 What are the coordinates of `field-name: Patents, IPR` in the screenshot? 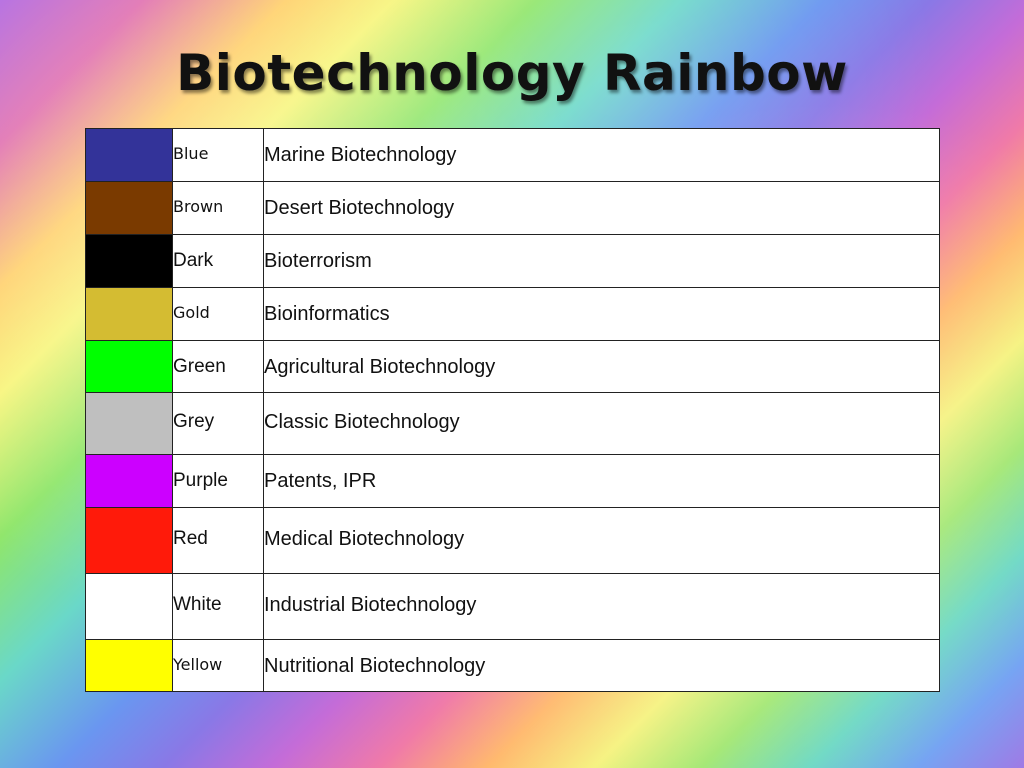 It's located at (320, 481).